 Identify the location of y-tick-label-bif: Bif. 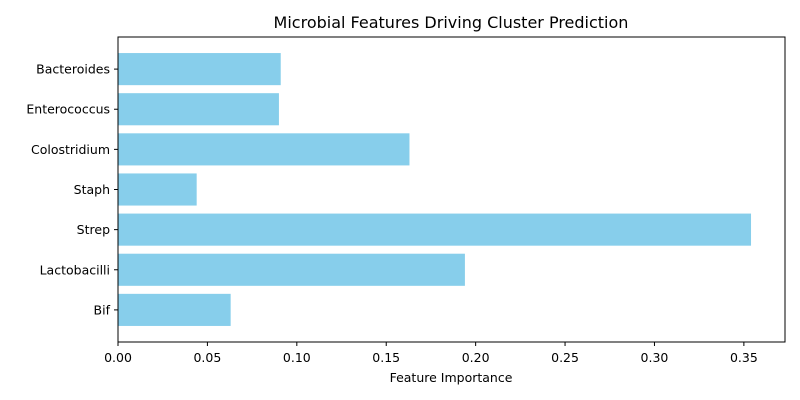
(102, 309).